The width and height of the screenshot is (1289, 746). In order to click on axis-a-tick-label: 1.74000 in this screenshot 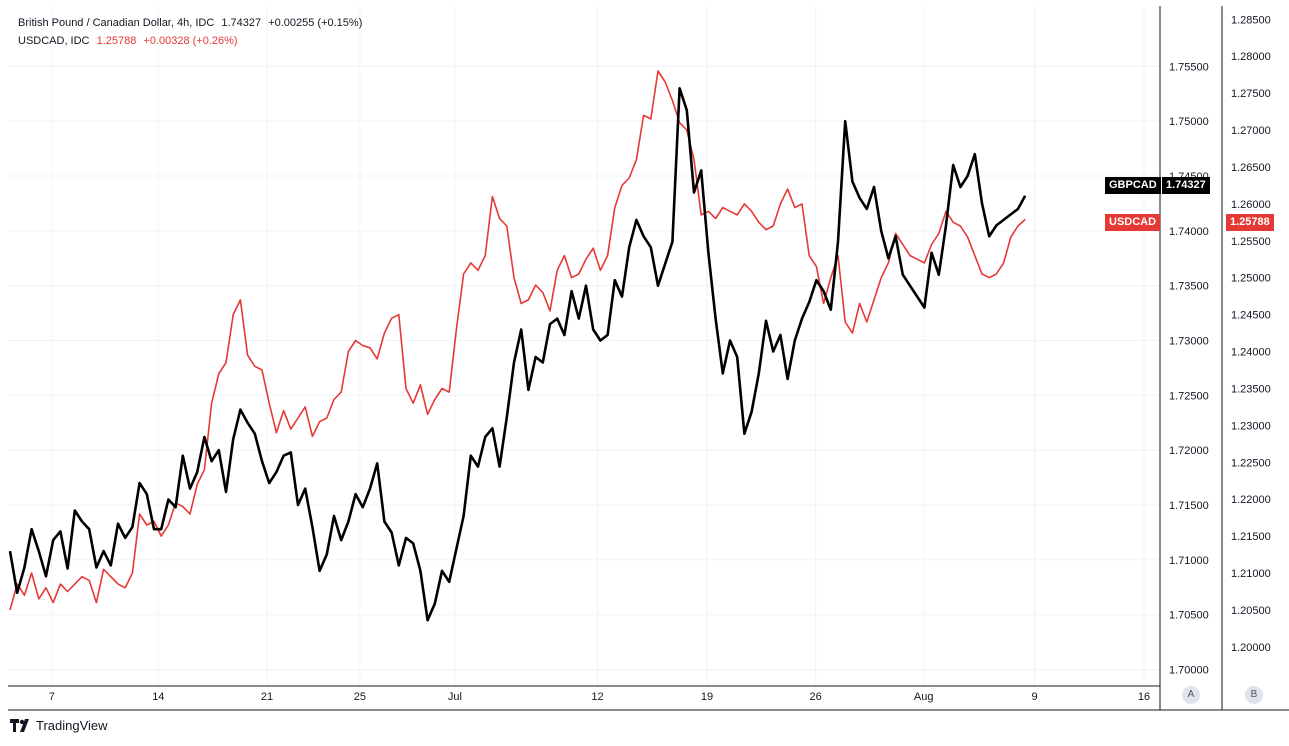, I will do `click(1189, 232)`.